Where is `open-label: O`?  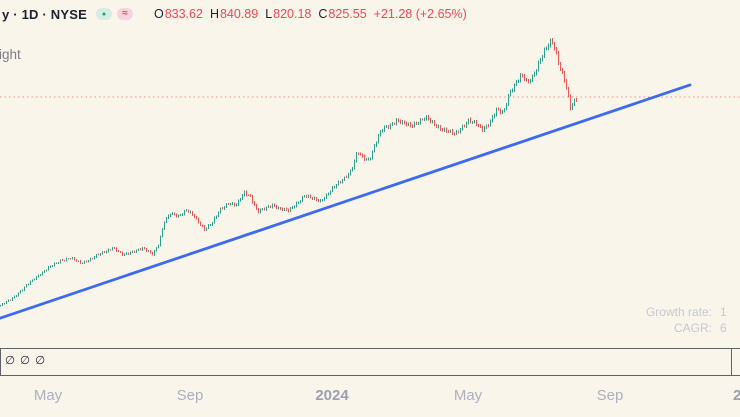 open-label: O is located at coordinates (158, 14).